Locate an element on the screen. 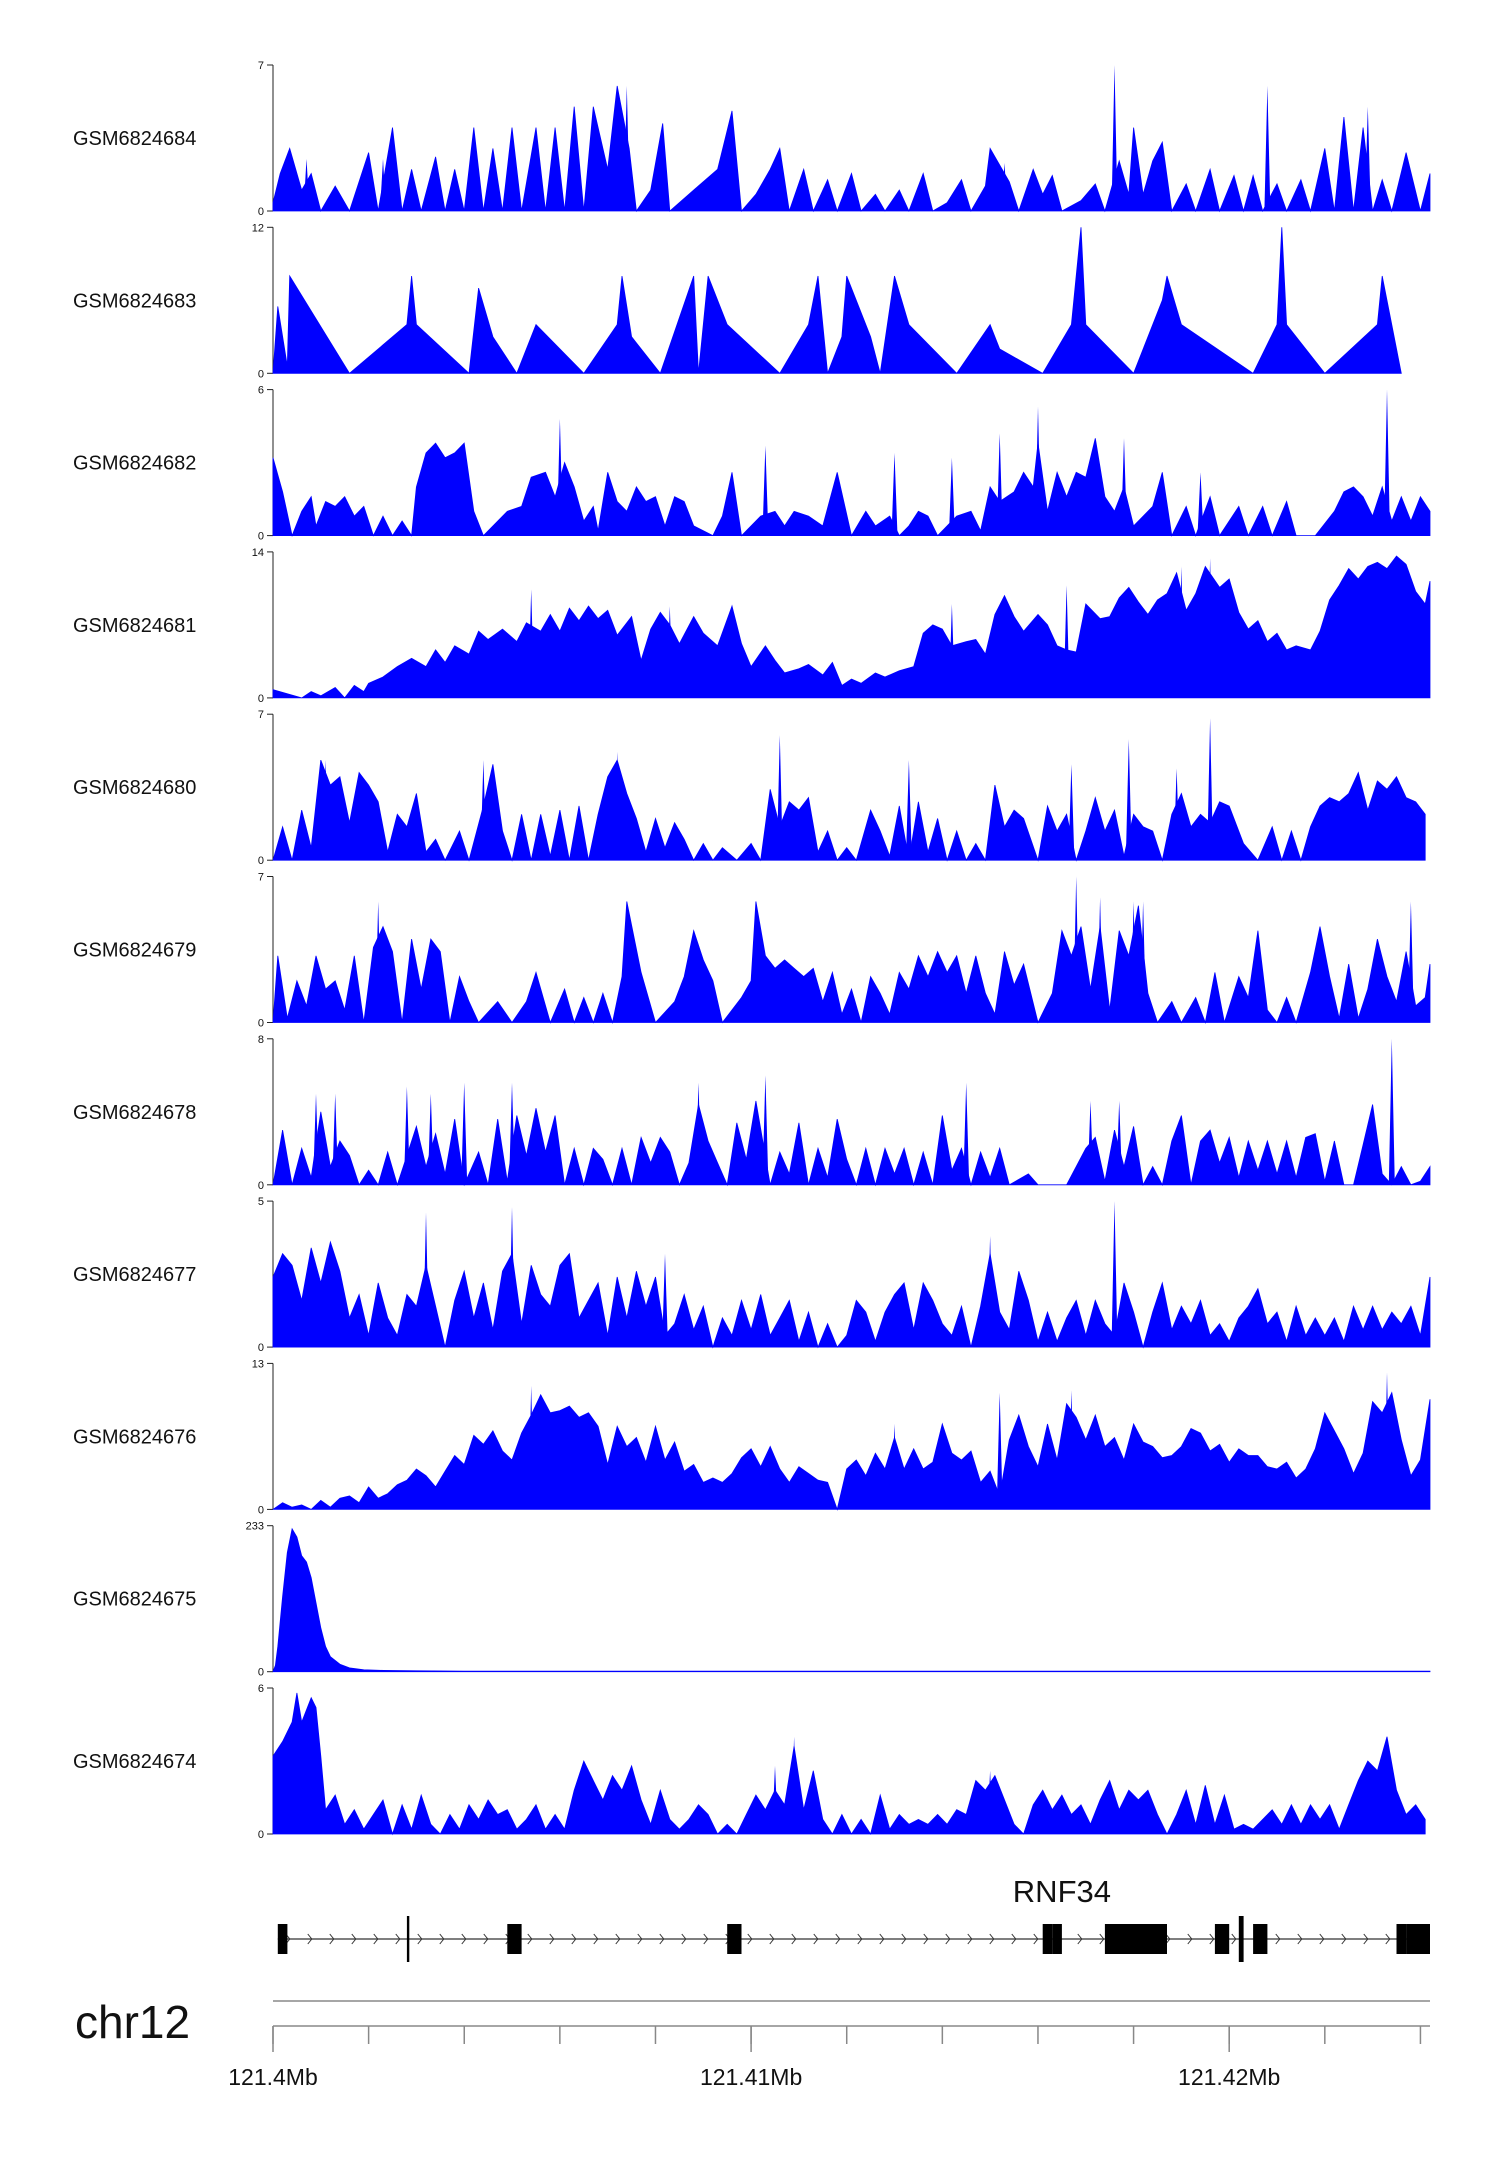  axis-tick-label: 121.41Mb is located at coordinates (751, 2077).